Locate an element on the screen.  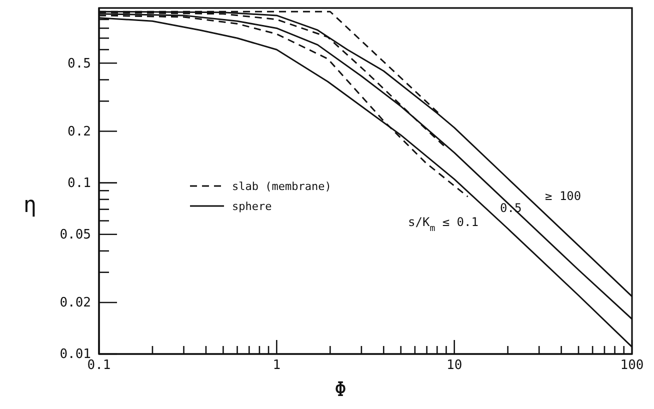
x-axis-title: Φ is located at coordinates (340, 389).